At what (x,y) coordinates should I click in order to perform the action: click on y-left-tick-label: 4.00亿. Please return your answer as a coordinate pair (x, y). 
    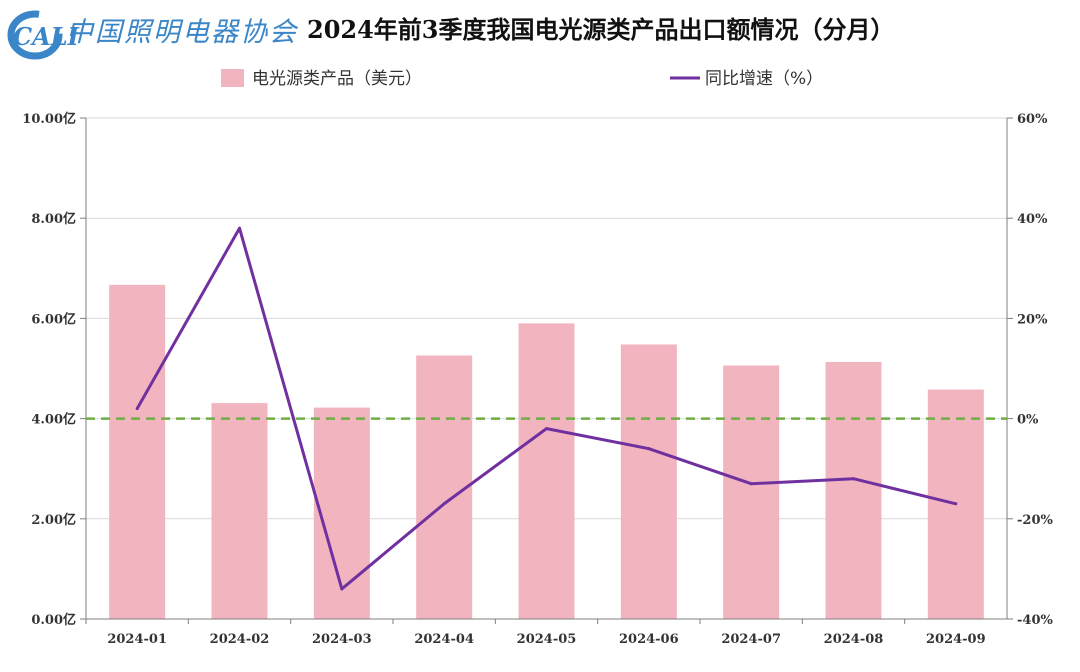
    Looking at the image, I should click on (53, 420).